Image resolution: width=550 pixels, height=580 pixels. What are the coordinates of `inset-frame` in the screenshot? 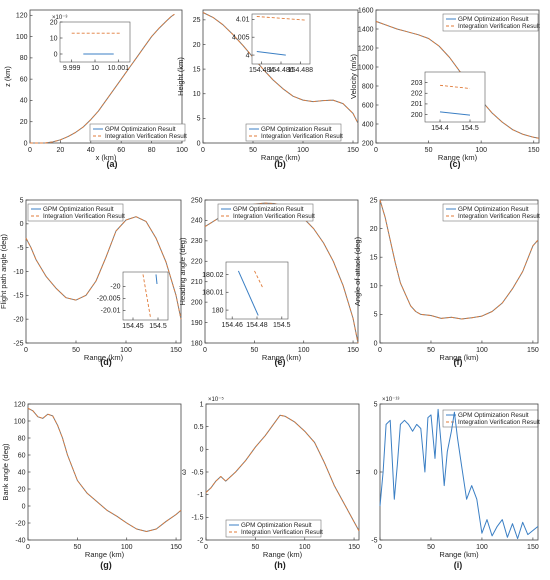 It's located at (281, 39).